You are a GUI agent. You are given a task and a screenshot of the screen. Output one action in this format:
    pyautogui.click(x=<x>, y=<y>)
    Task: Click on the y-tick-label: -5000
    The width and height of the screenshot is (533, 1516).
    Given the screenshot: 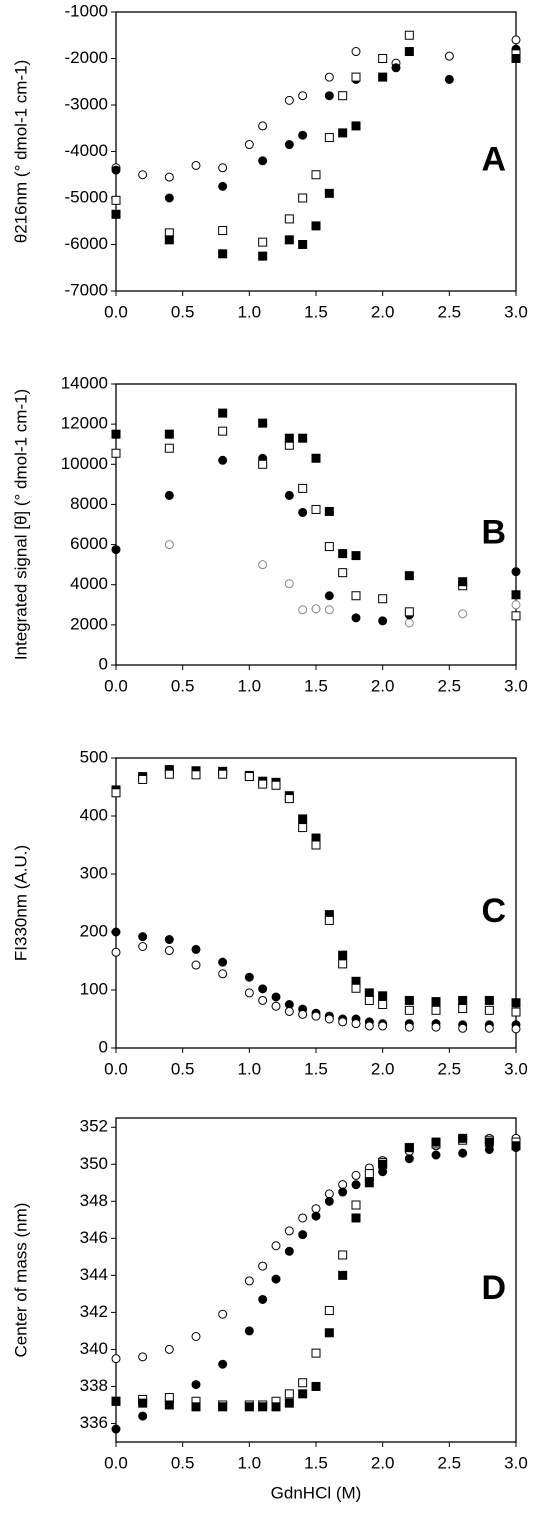 What is the action you would take?
    pyautogui.click(x=86, y=196)
    